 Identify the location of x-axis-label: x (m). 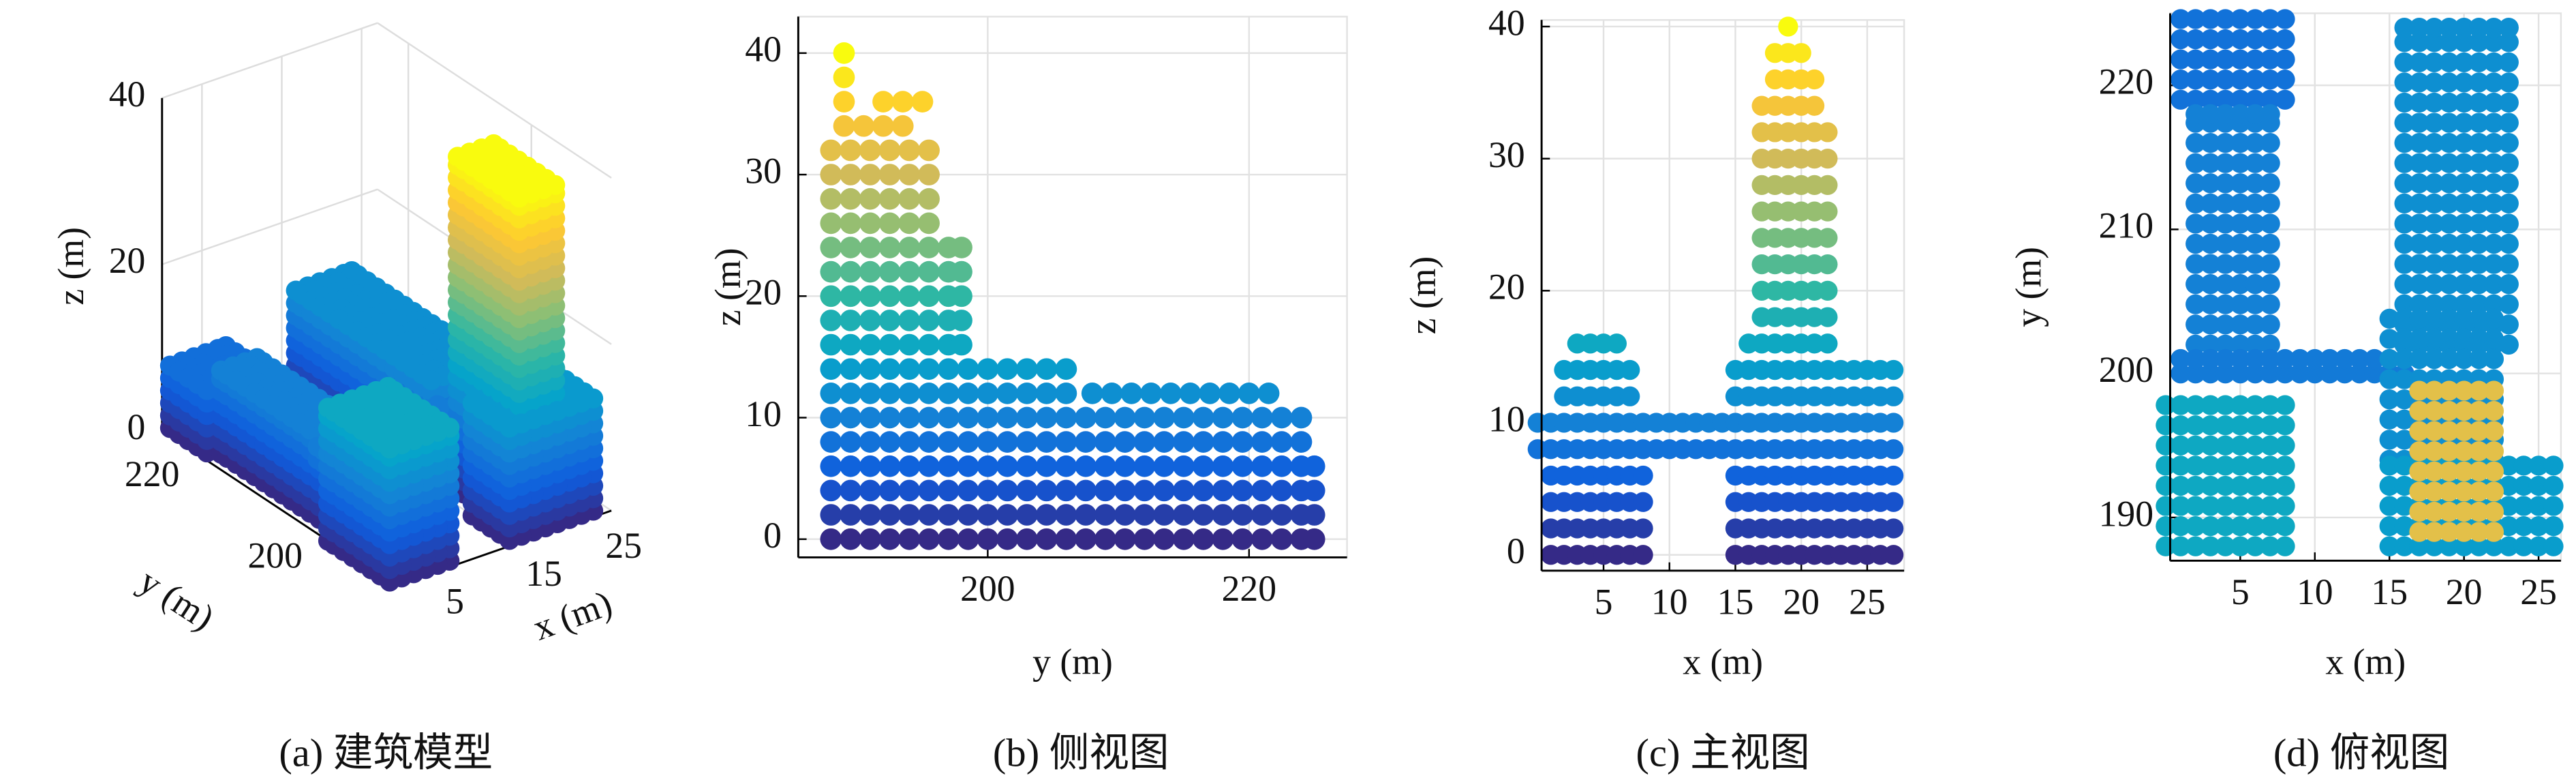
(1723, 661).